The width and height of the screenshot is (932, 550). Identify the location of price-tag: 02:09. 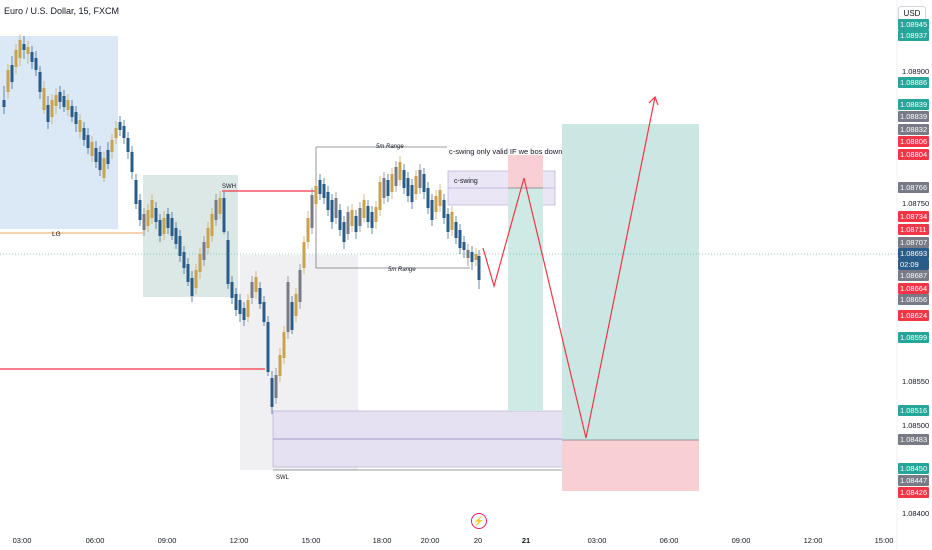
(913, 264).